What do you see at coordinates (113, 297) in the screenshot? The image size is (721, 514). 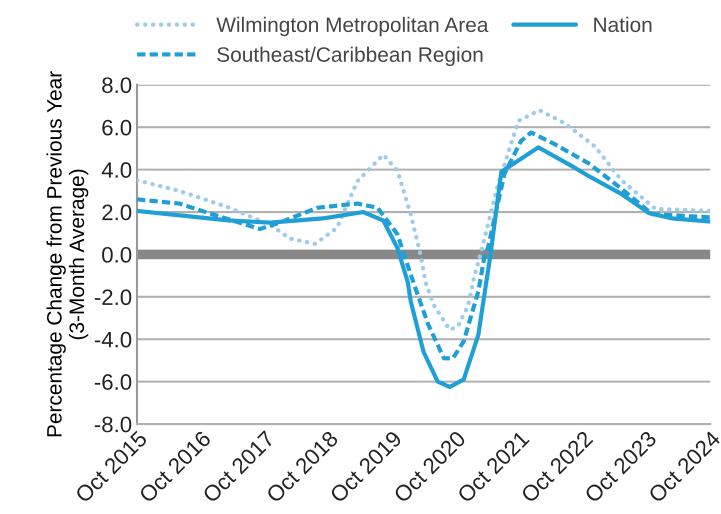 I see `y-tick-label: -2.0` at bounding box center [113, 297].